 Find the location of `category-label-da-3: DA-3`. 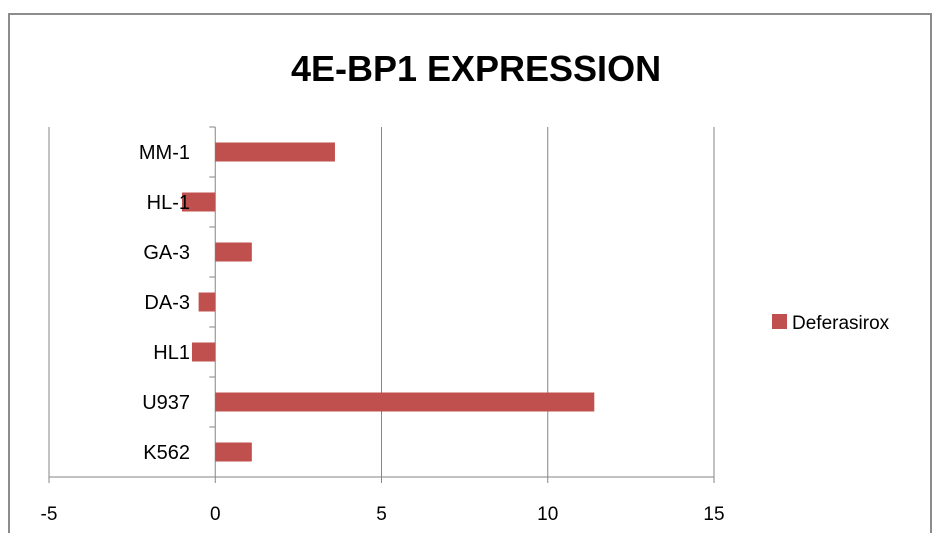

category-label-da-3: DA-3 is located at coordinates (167, 303).